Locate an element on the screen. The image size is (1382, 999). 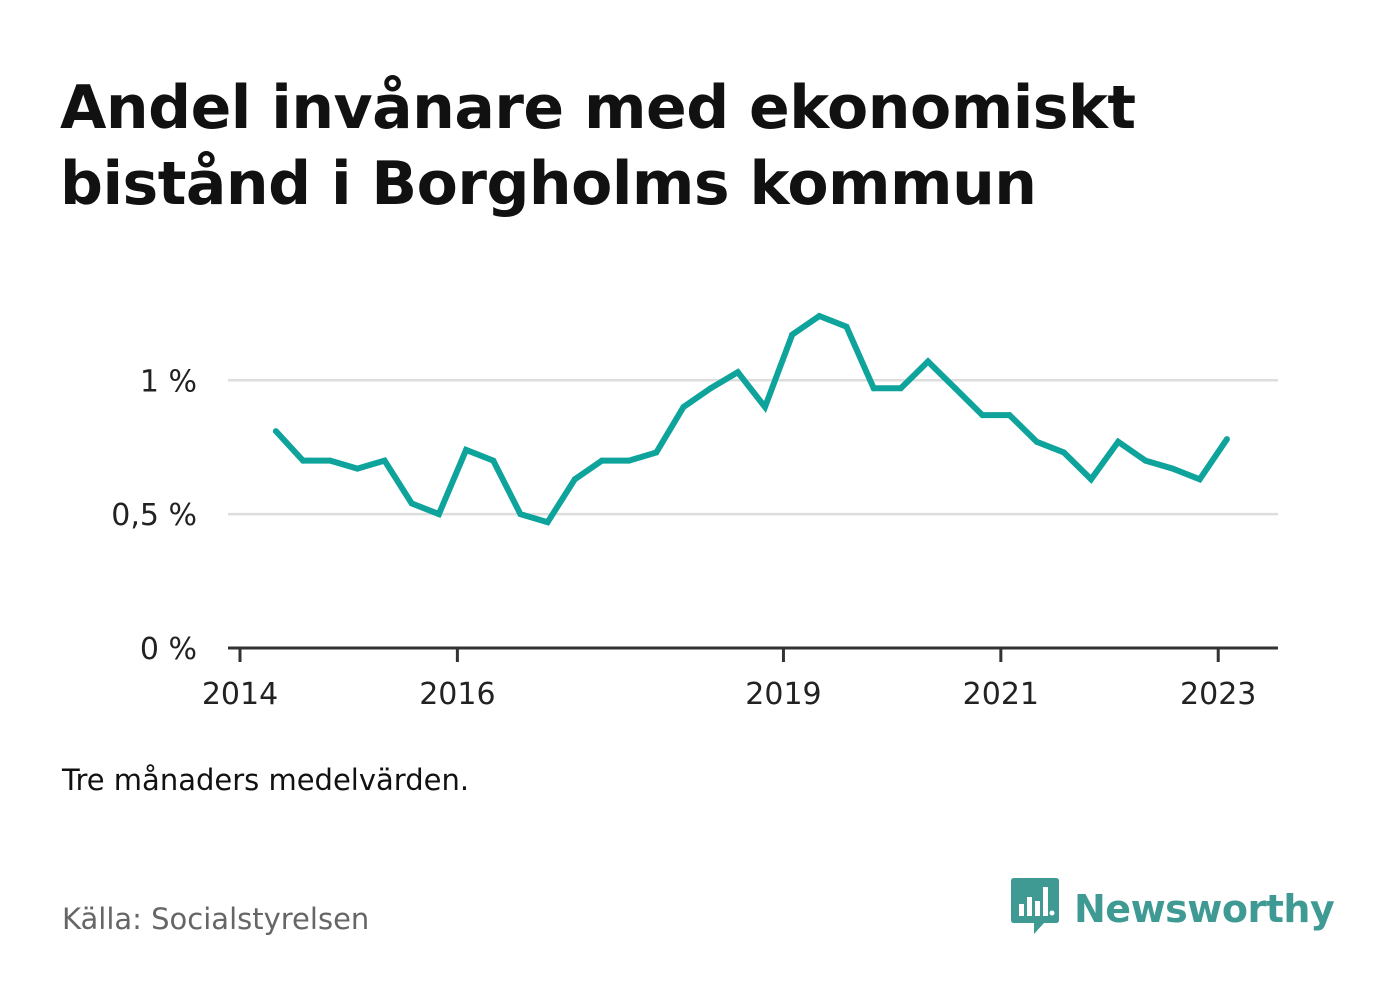
y-tick-label: 0 % is located at coordinates (168, 649).